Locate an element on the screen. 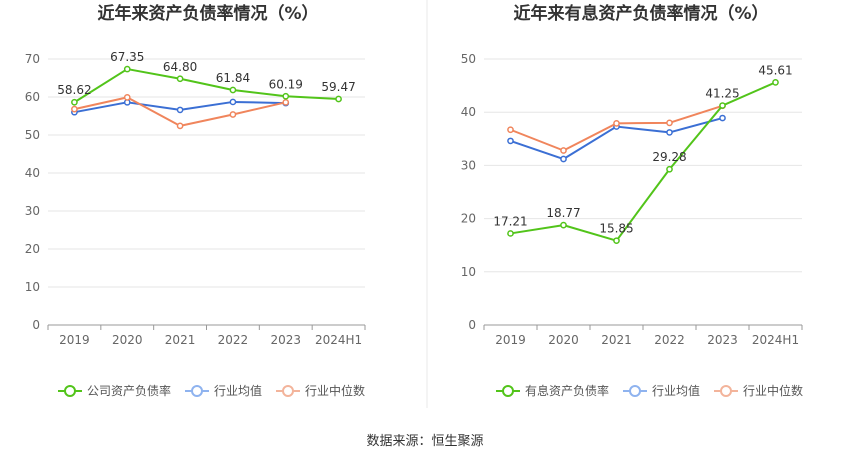  chart-title: 近年来资产负债率情况（%） is located at coordinates (207, 13).